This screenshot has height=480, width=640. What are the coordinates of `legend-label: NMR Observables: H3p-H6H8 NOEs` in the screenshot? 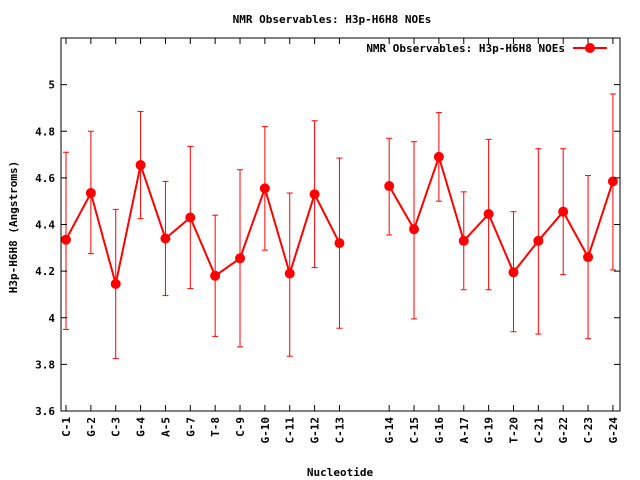 It's located at (465, 48).